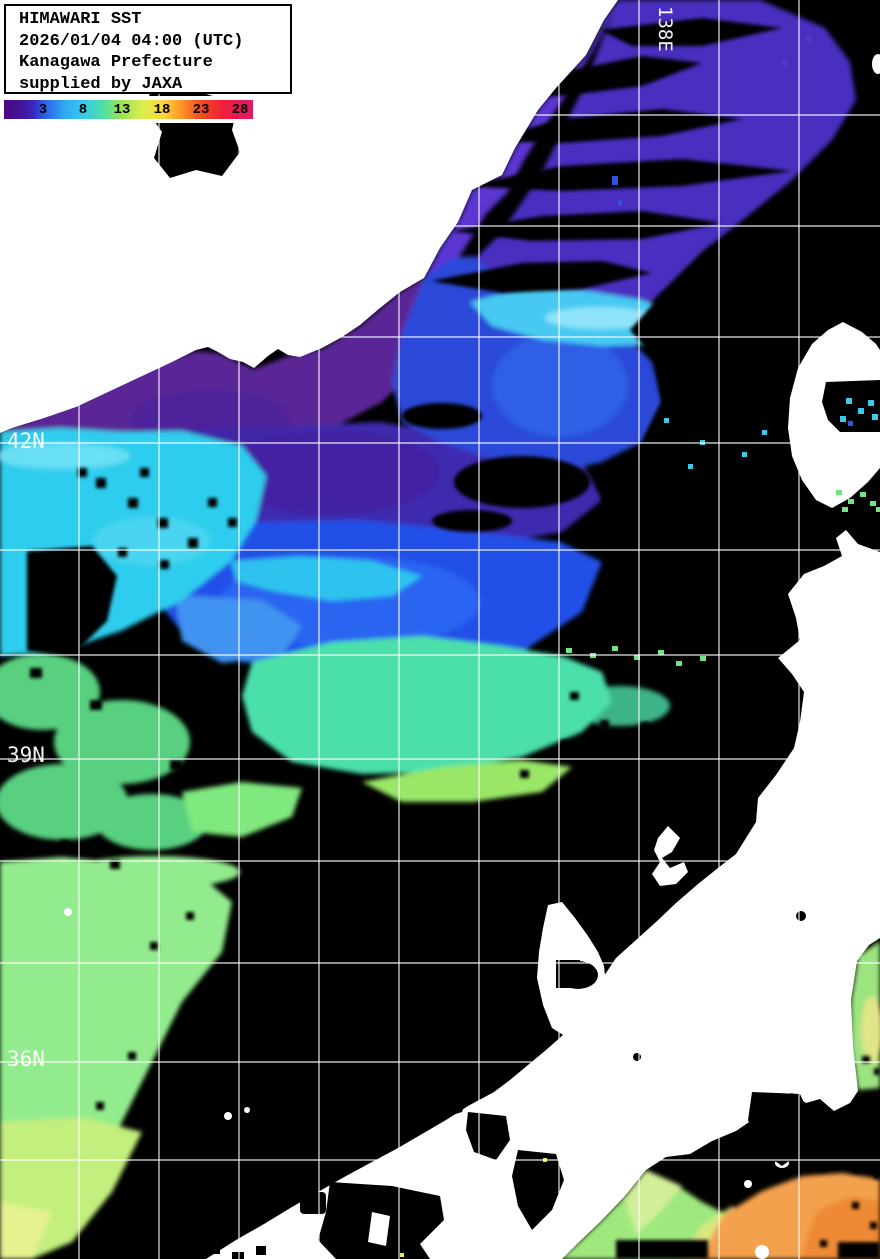 The width and height of the screenshot is (880, 1259). I want to click on sst-colorbar: 3 8 13 18 23 28, so click(128, 109).